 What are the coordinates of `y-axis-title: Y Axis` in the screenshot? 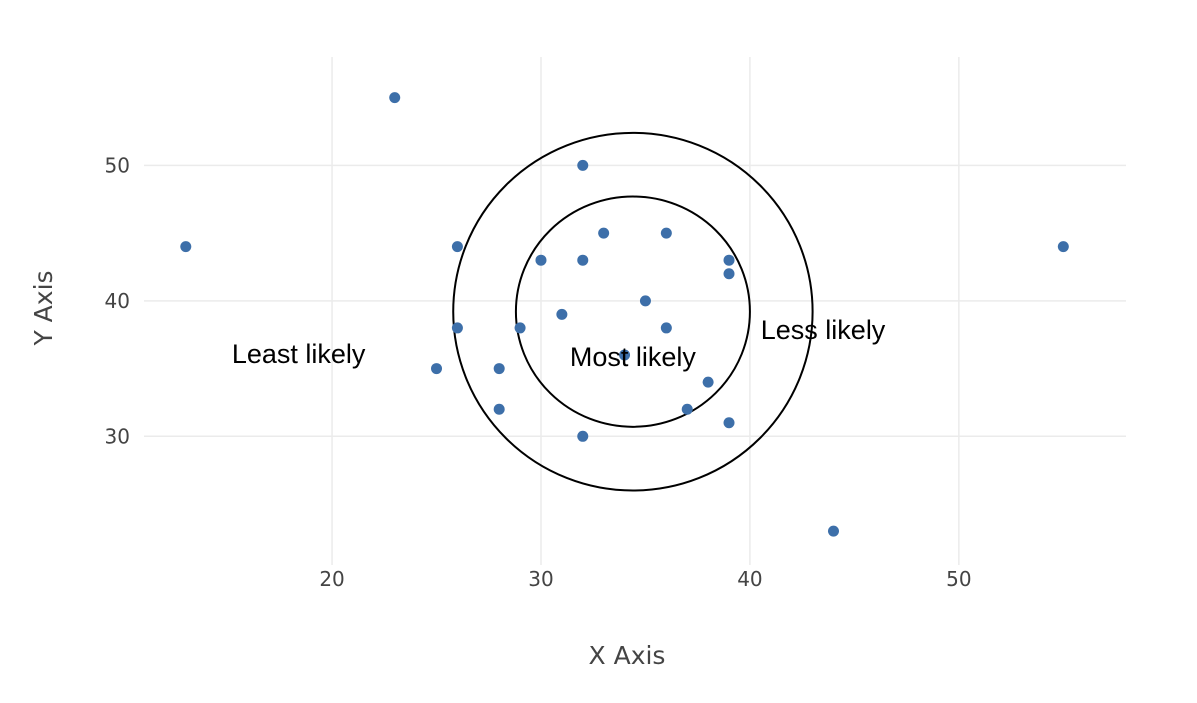 It's located at (43, 308).